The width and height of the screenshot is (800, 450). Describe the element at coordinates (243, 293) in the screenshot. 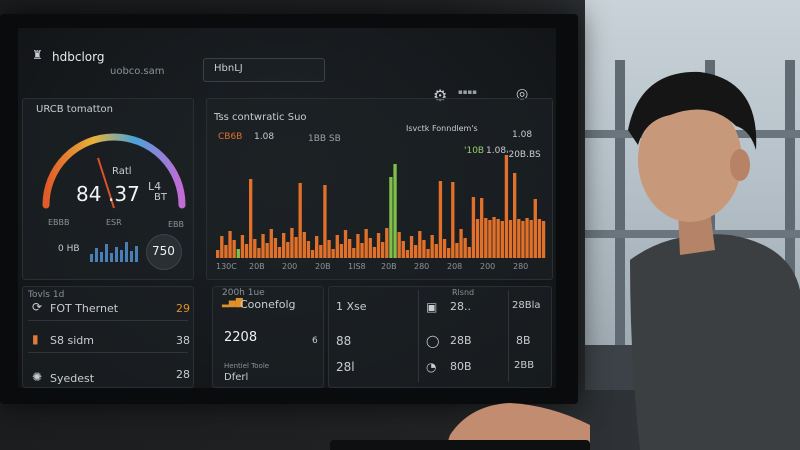

I see `lower-mid-title: 200h 1ue` at that location.